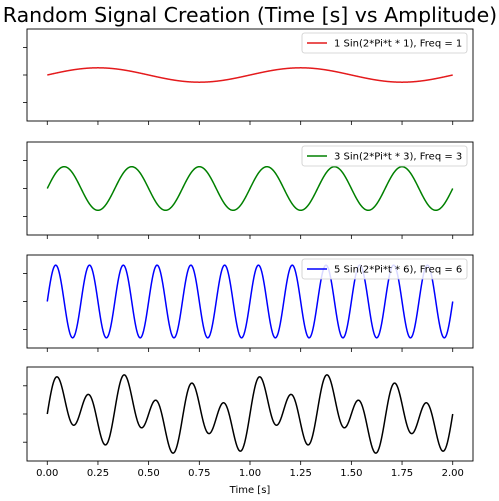 The image size is (499, 501). Describe the element at coordinates (398, 44) in the screenshot. I see `legend-label: 1 Sin(2*Pi*t * 1), Freq = 1` at that location.